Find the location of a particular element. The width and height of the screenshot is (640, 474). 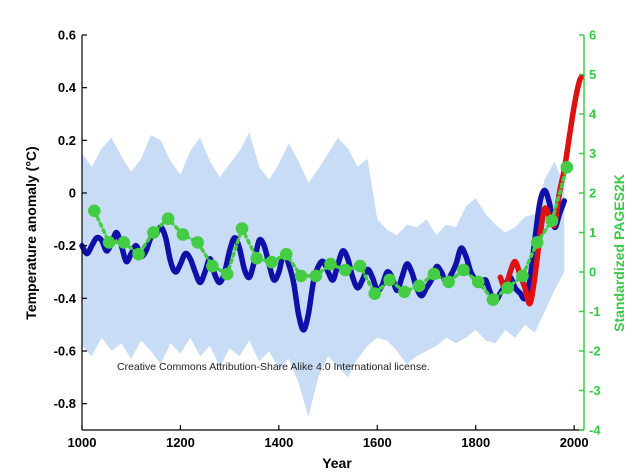

x-tick-label: 2000 is located at coordinates (574, 442).